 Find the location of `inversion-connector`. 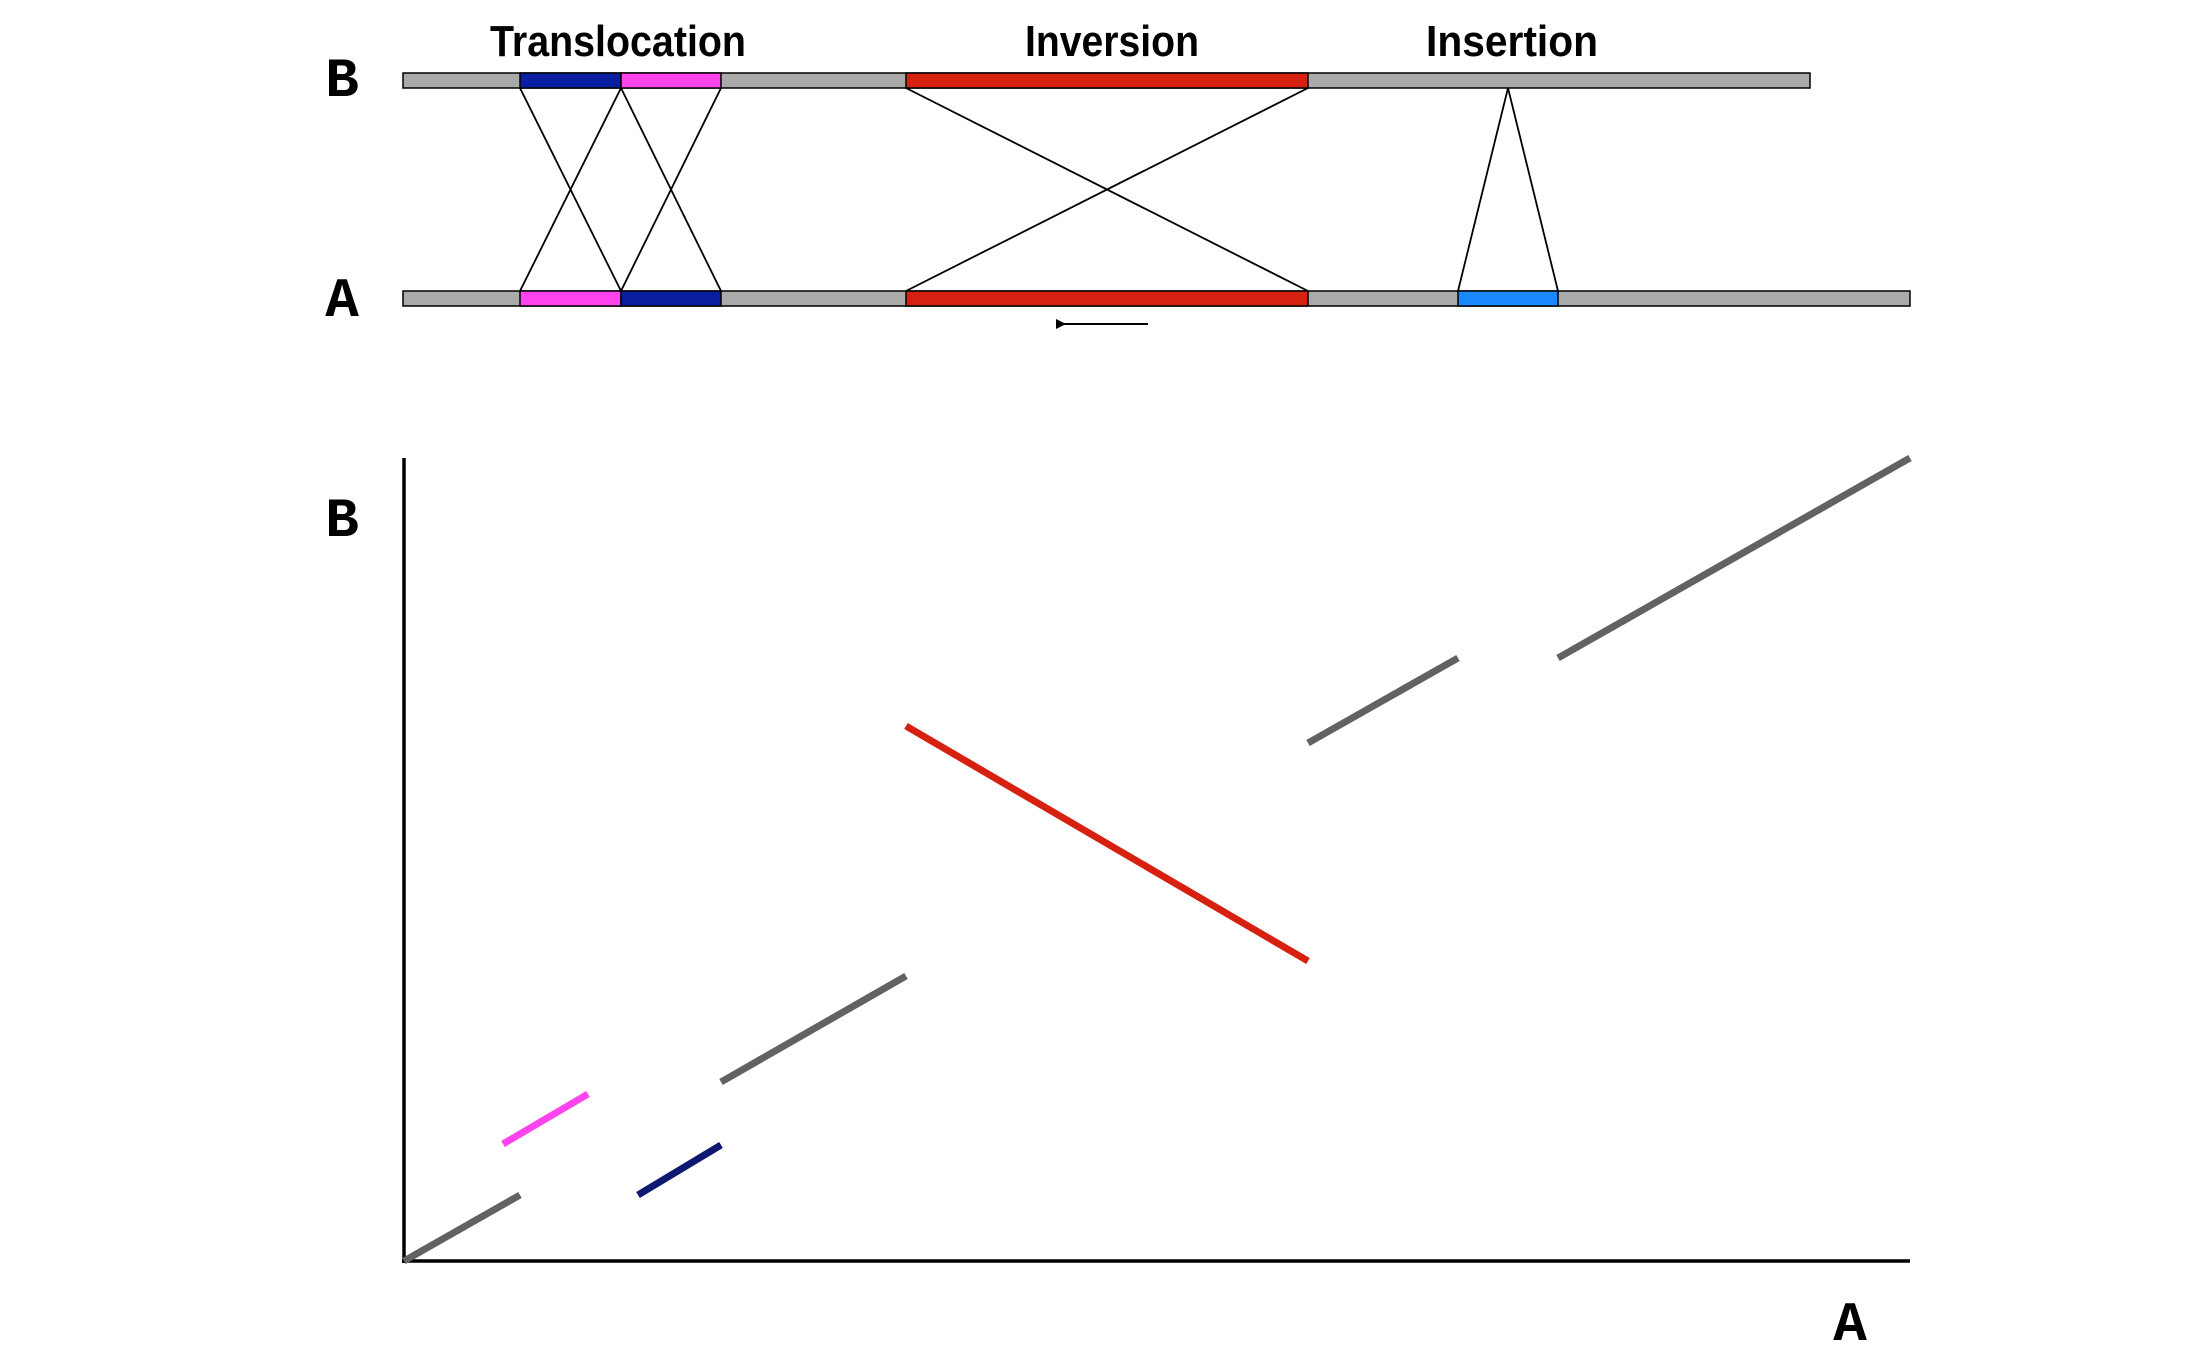

inversion-connector is located at coordinates (1107, 189).